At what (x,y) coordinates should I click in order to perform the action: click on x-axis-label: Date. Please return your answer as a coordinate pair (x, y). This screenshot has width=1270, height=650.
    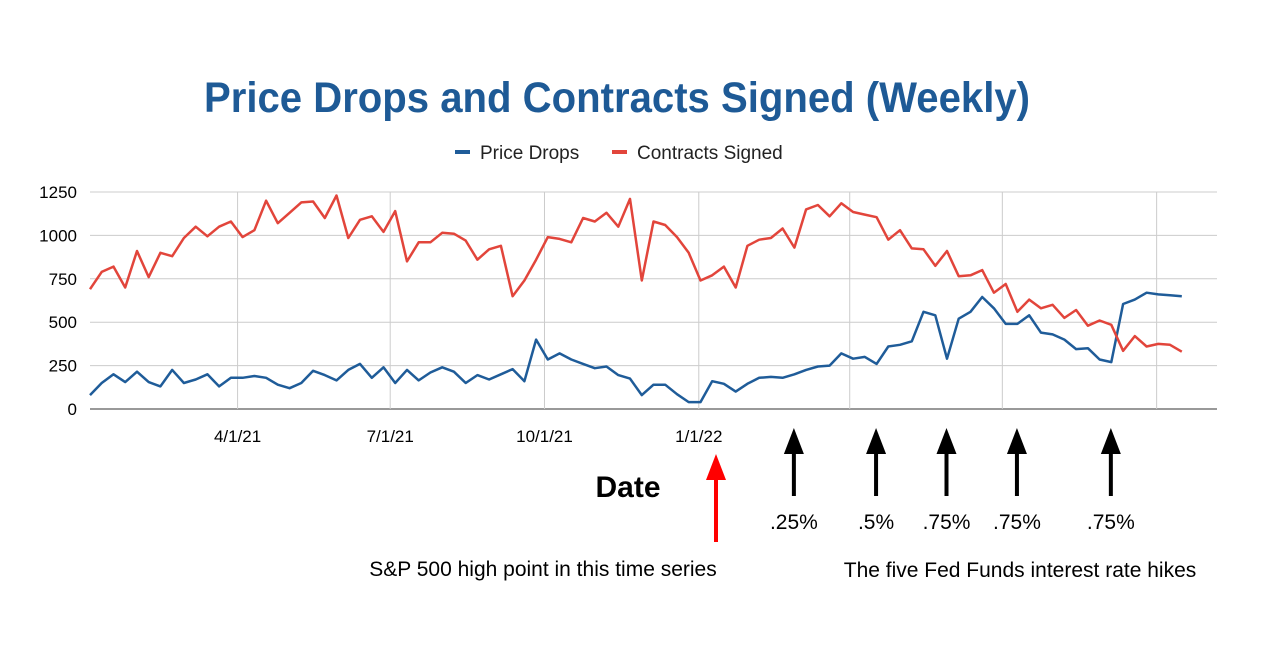
    Looking at the image, I should click on (627, 487).